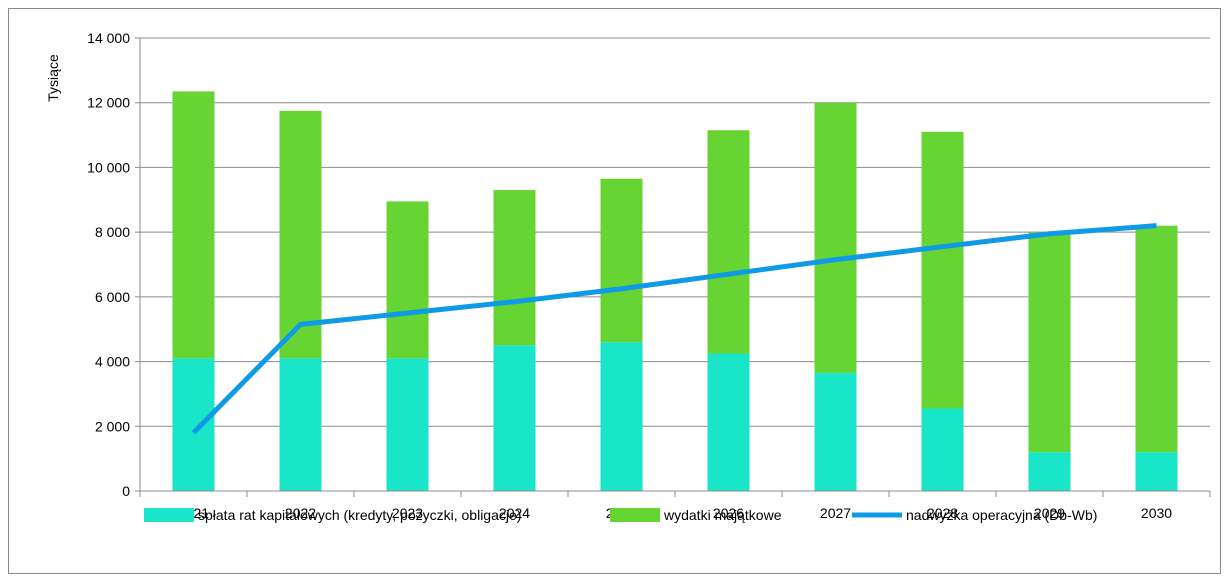 This screenshot has height=584, width=1231. I want to click on x-tick-label: 2028, so click(942, 513).